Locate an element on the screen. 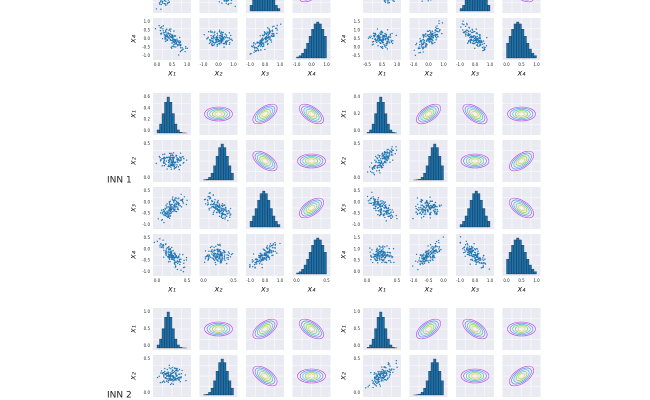 Image resolution: width=650 pixels, height=400 pixels. x-tick-label: 0.5 is located at coordinates (172, 64).